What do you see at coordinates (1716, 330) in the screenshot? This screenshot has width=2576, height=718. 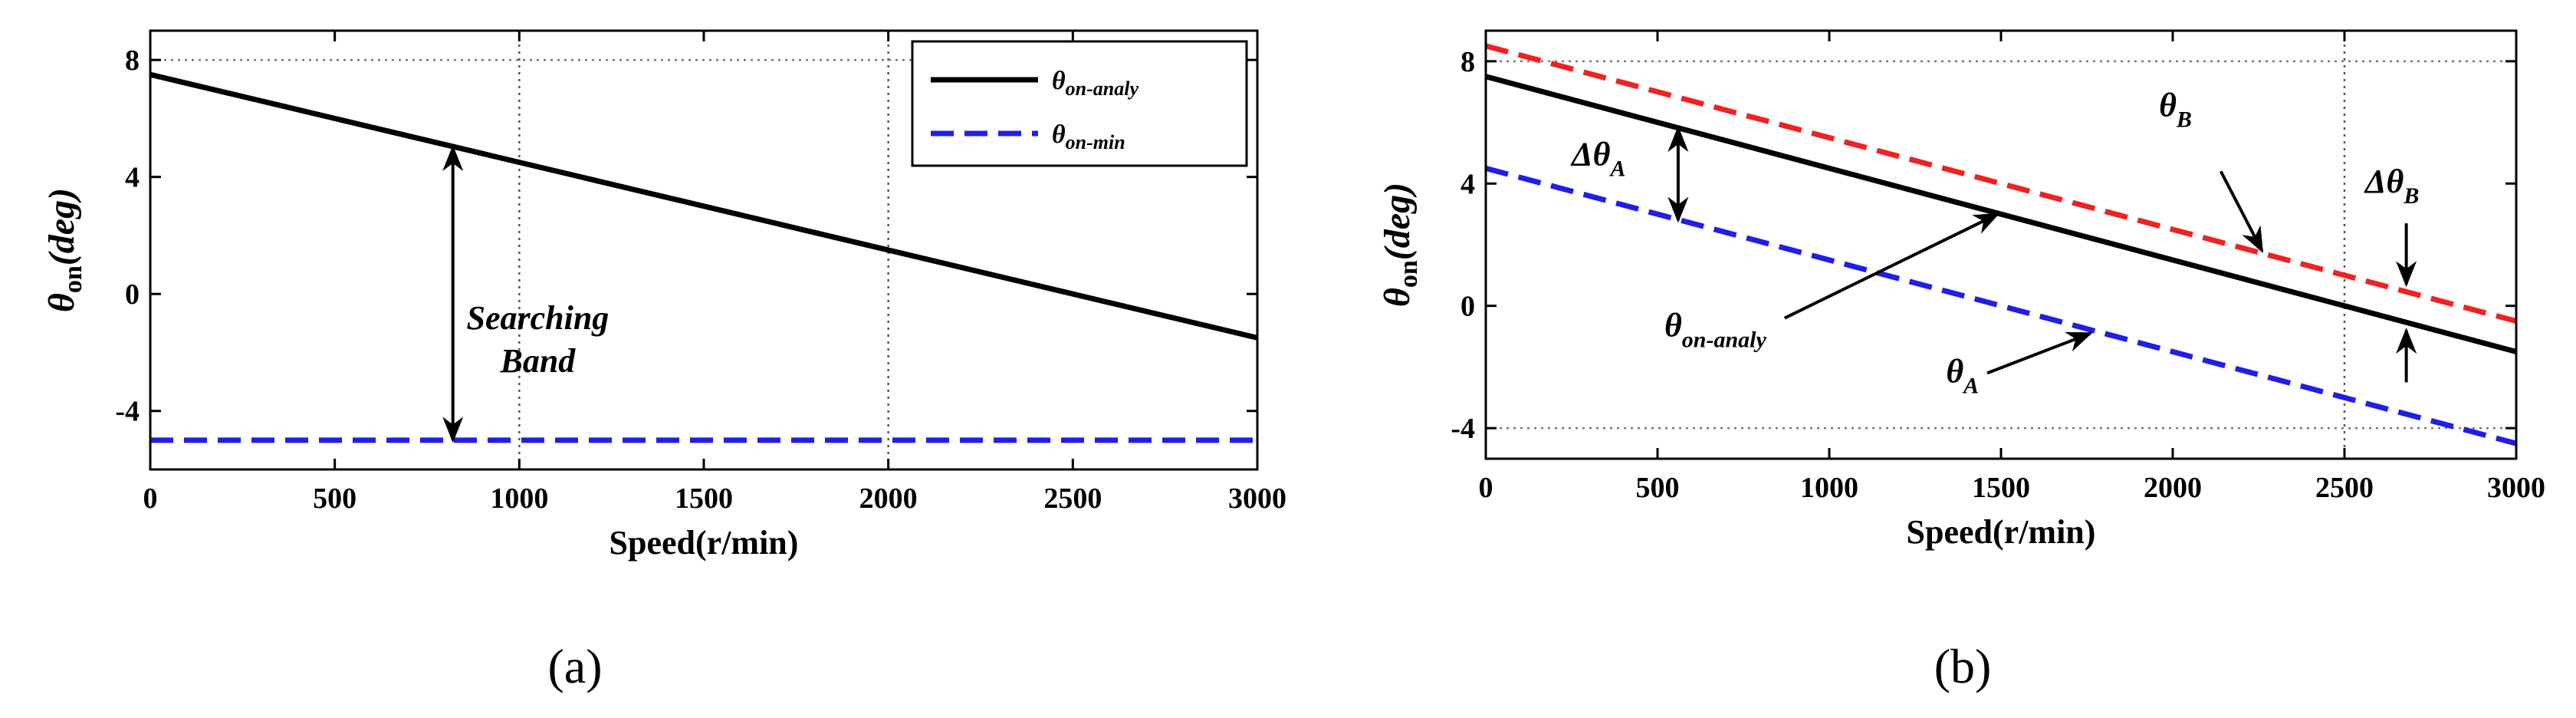 I see `annotation-text: θon-analy` at bounding box center [1716, 330].